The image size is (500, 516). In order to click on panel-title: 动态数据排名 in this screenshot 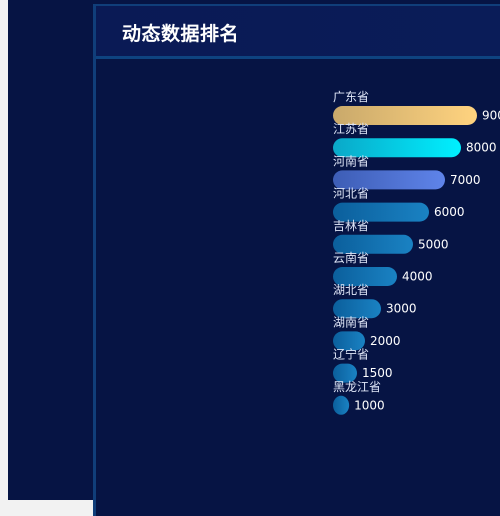, I will do `click(181, 34)`.